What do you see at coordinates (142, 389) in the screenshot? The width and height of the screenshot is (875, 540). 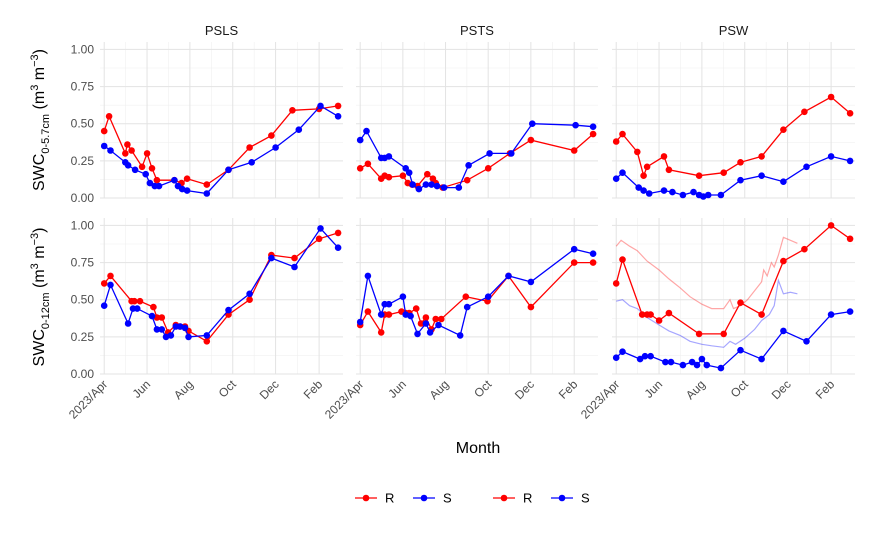 I see `x-tick-label: Jun` at bounding box center [142, 389].